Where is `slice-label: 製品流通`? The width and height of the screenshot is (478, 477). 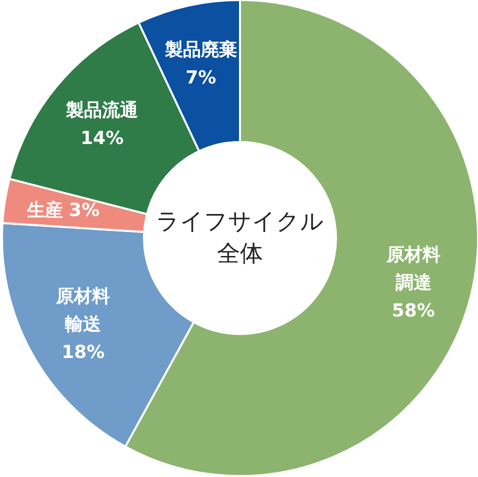 slice-label: 製品流通 is located at coordinates (101, 109).